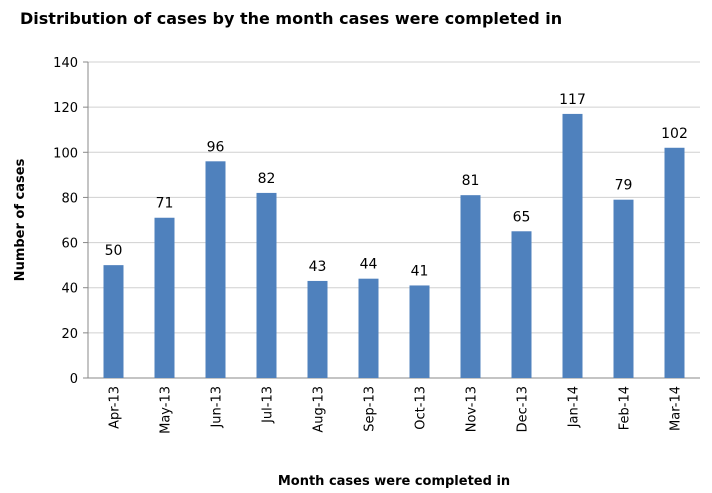 This screenshot has width=712, height=493. What do you see at coordinates (217, 407) in the screenshot?
I see `x-tick-label: Jun-13` at bounding box center [217, 407].